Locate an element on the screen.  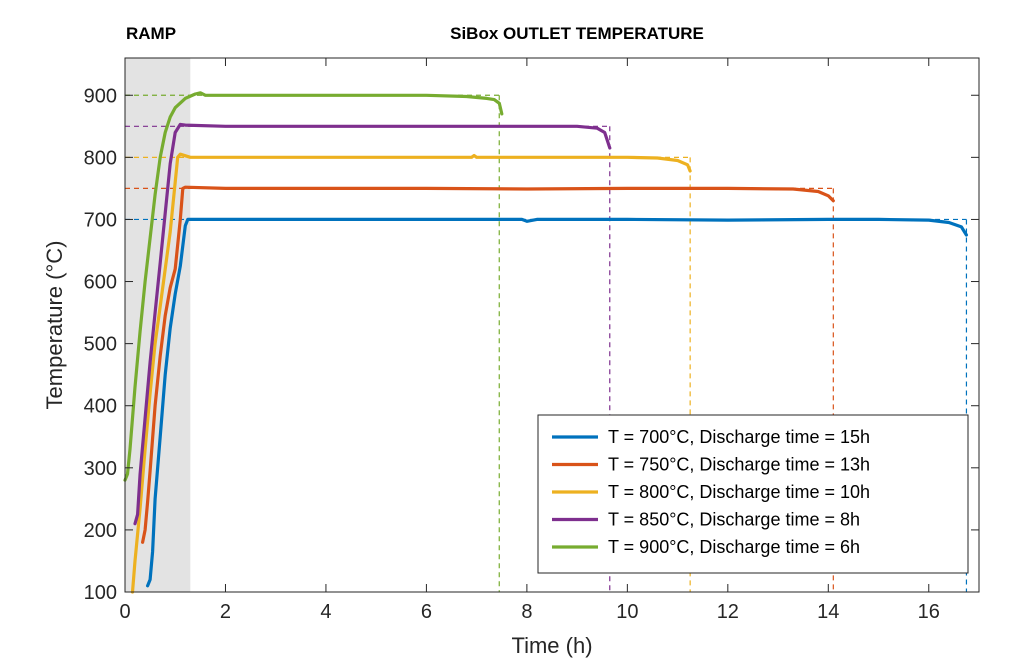
x-axis-label: Time (h) is located at coordinates (551, 645).